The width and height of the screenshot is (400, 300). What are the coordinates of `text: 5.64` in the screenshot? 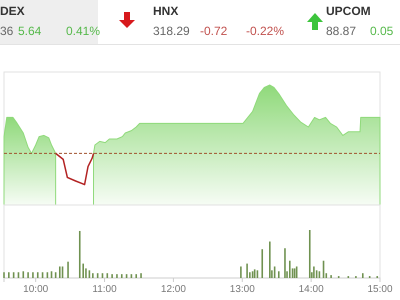 It's located at (30, 31).